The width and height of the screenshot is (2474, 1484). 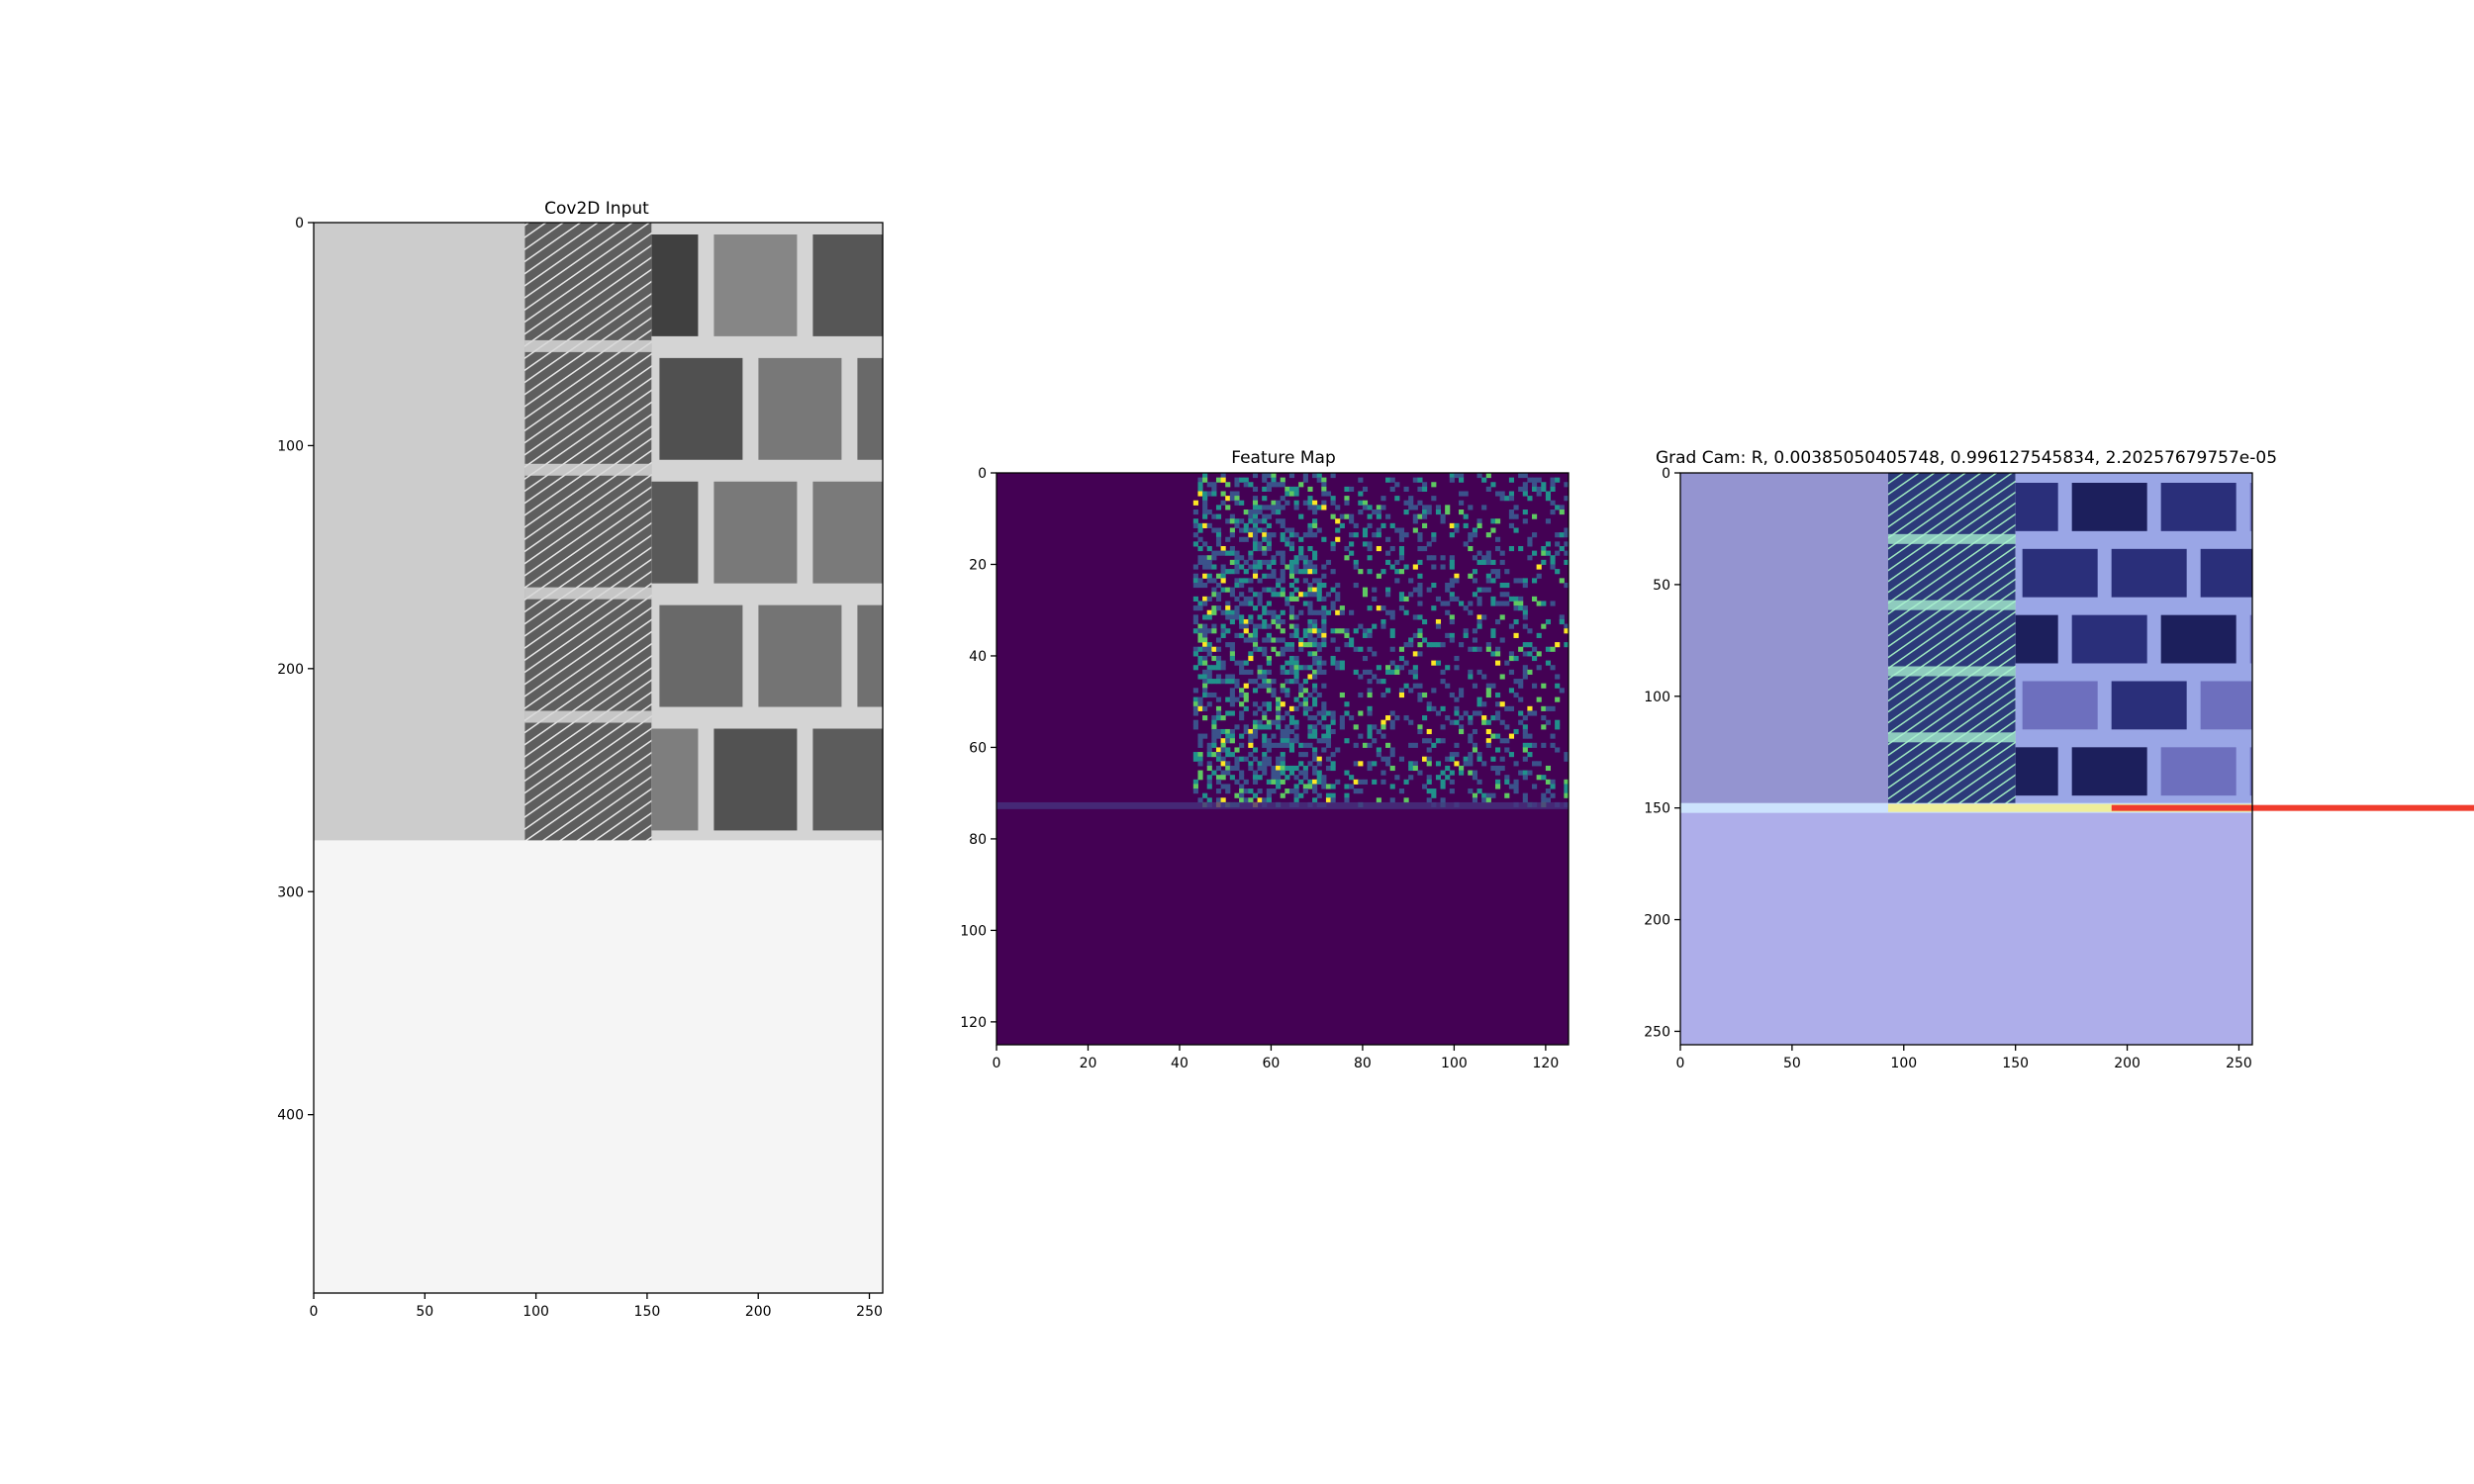 I want to click on x-tick-label: 0, so click(x=1680, y=1063).